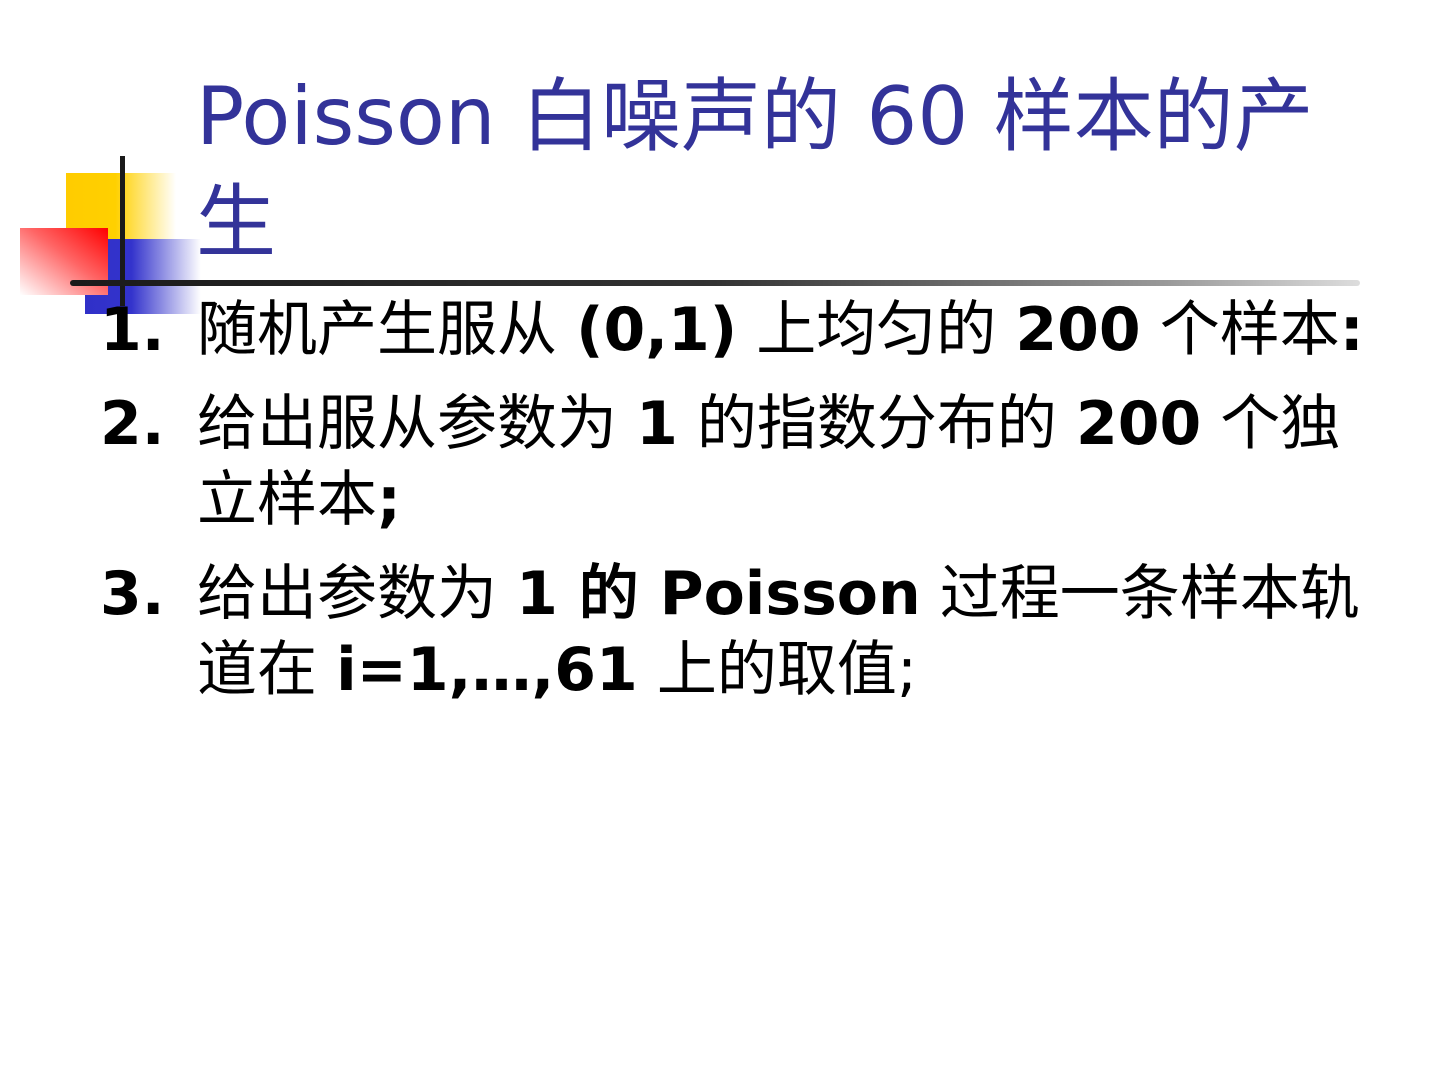 Image resolution: width=1440 pixels, height=1080 pixels. Describe the element at coordinates (876, 330) in the screenshot. I see `list-text: 上均匀的` at that location.